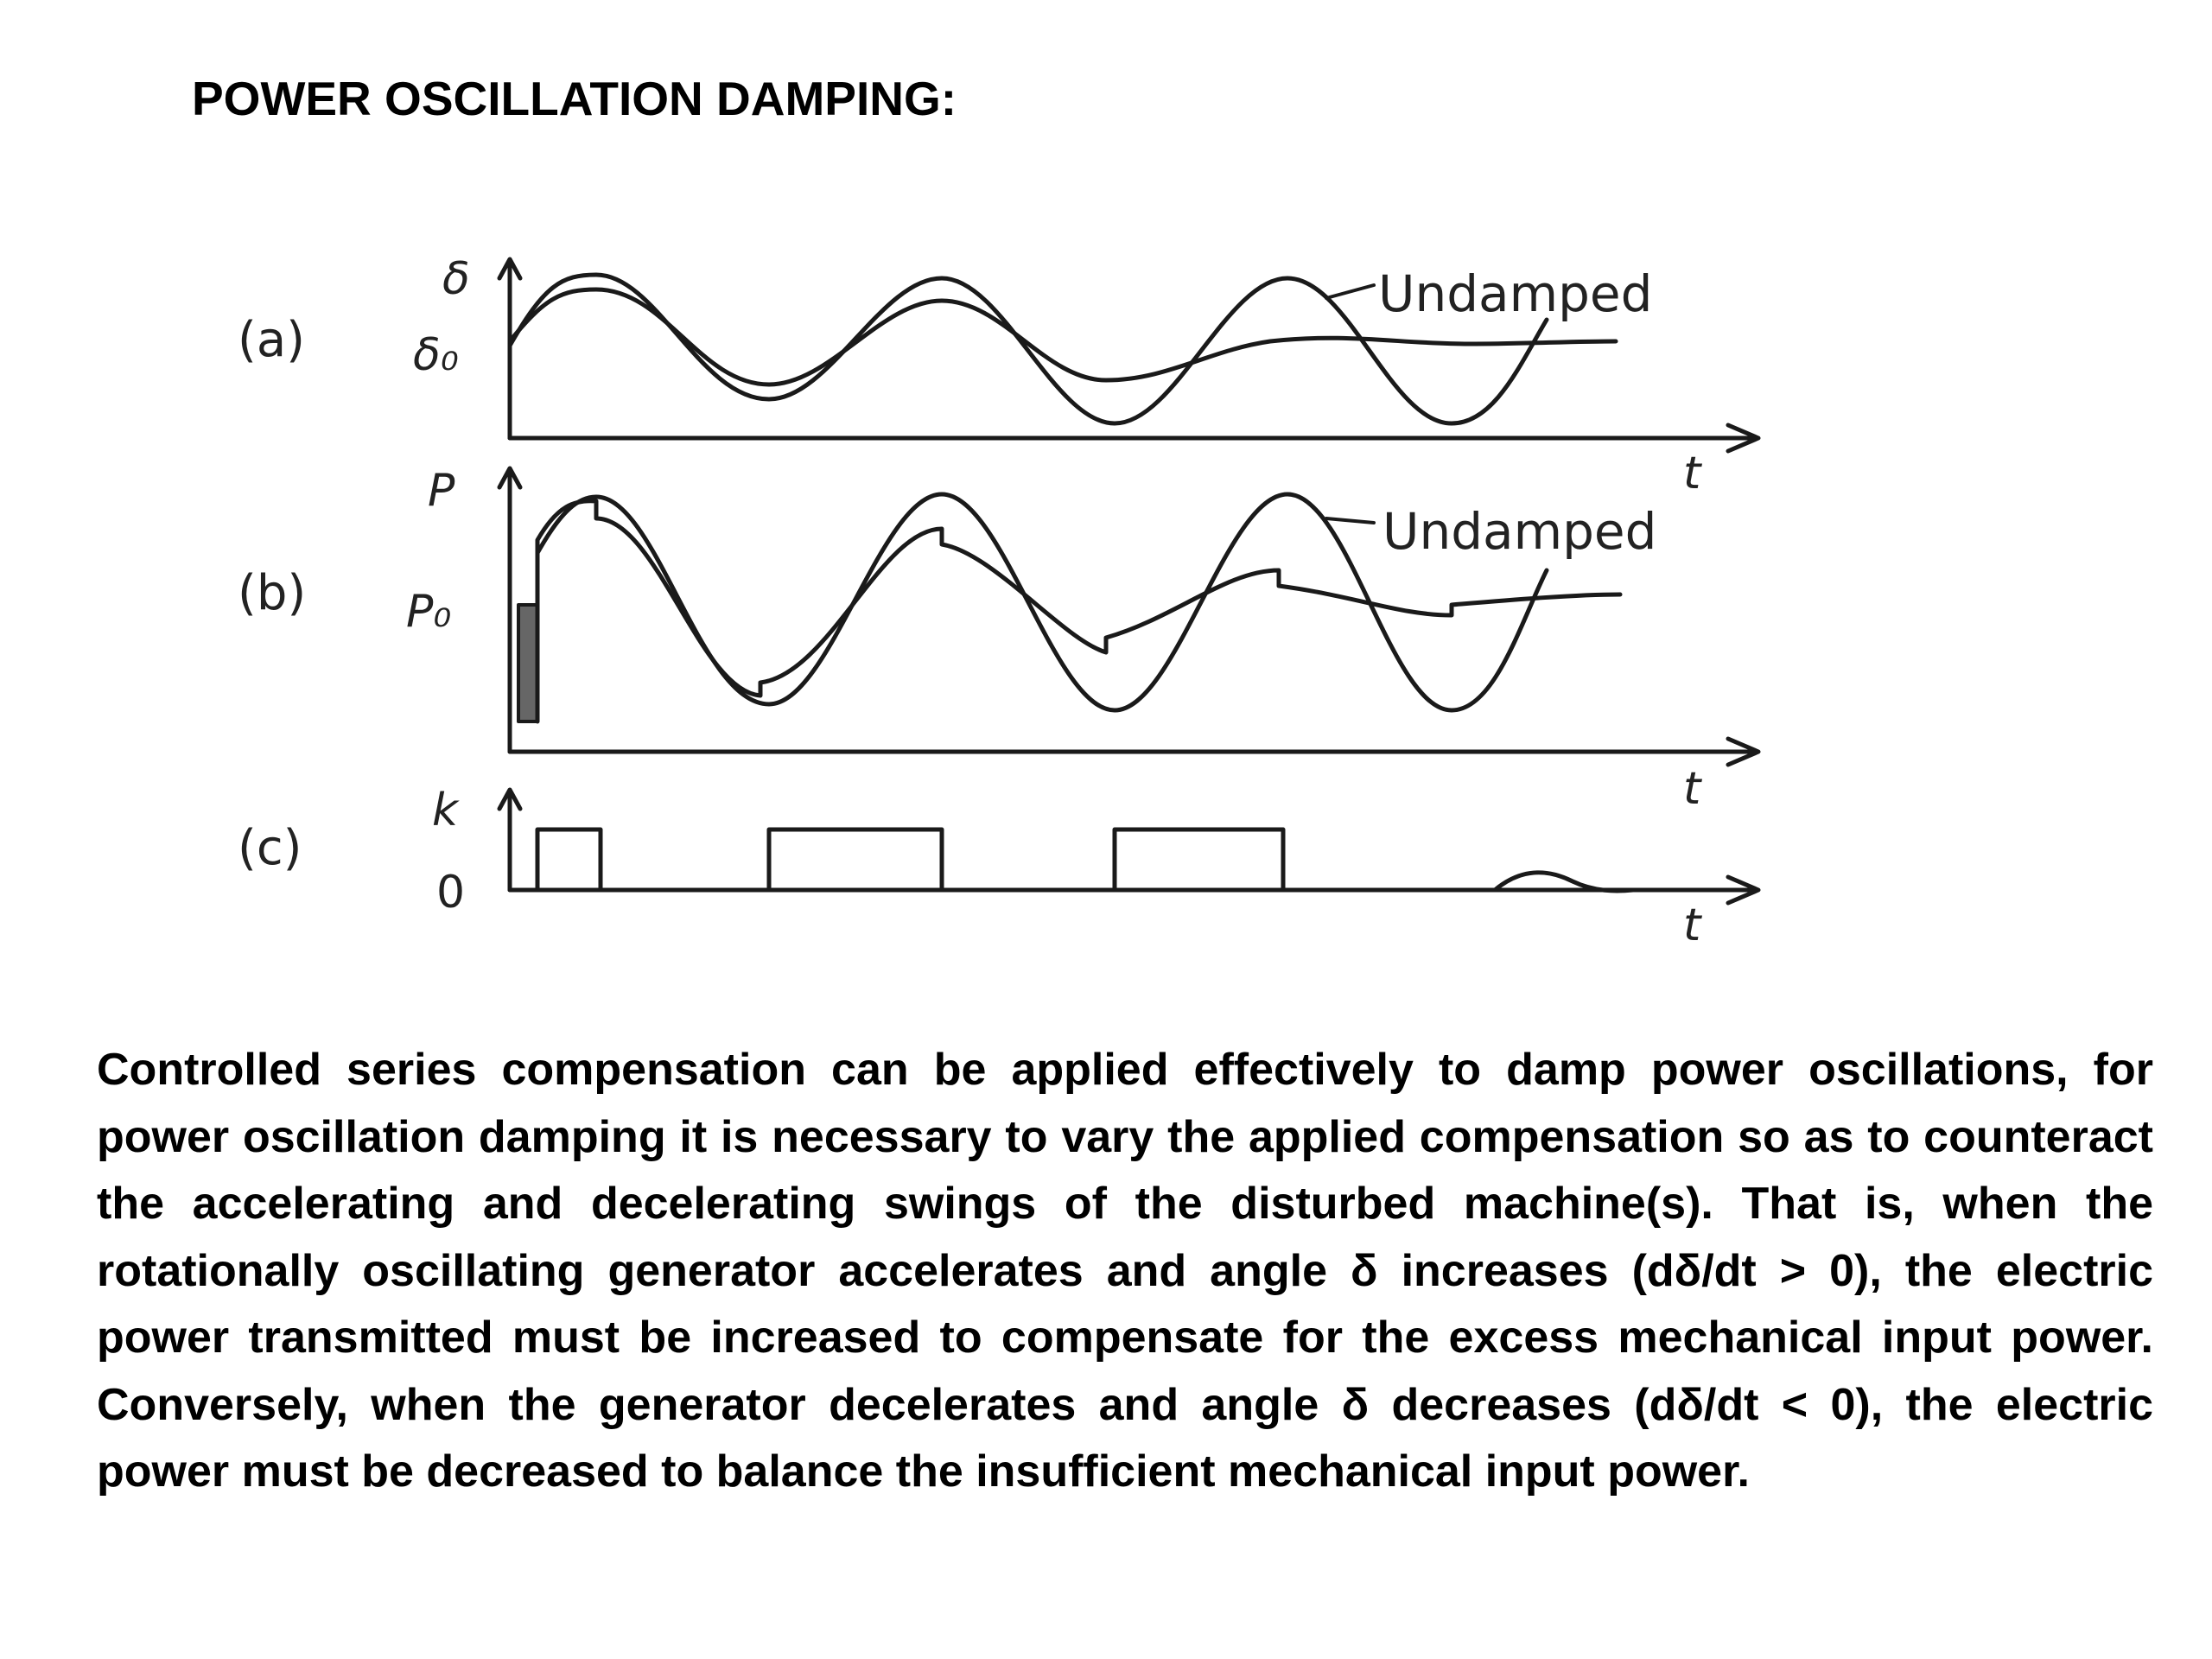  Describe the element at coordinates (1692, 925) in the screenshot. I see `panel-c-x-label: t` at that location.